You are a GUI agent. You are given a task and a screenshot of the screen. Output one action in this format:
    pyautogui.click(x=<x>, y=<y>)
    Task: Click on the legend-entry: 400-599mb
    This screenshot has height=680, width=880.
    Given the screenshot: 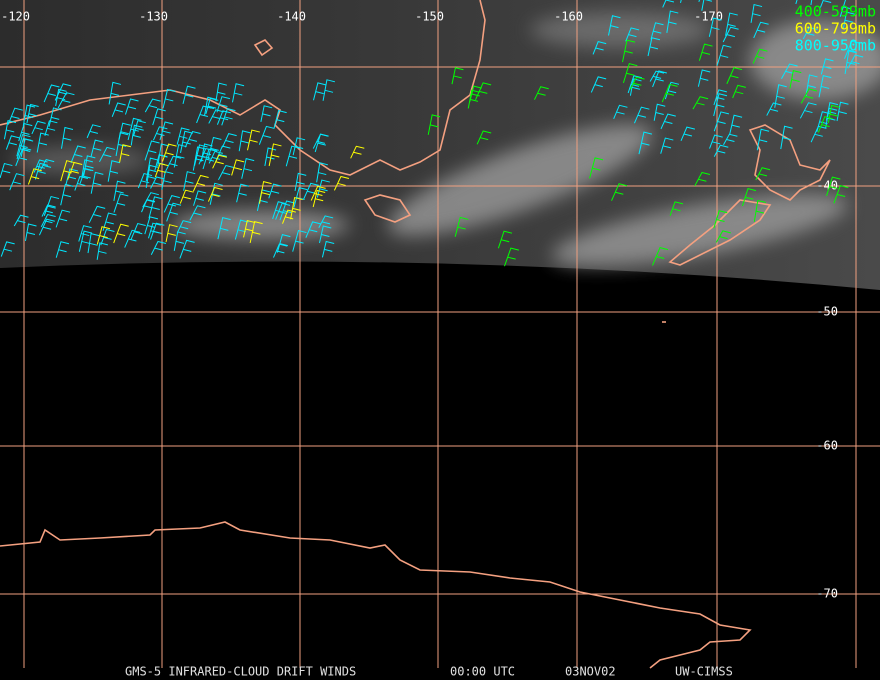 What is the action you would take?
    pyautogui.click(x=835, y=12)
    